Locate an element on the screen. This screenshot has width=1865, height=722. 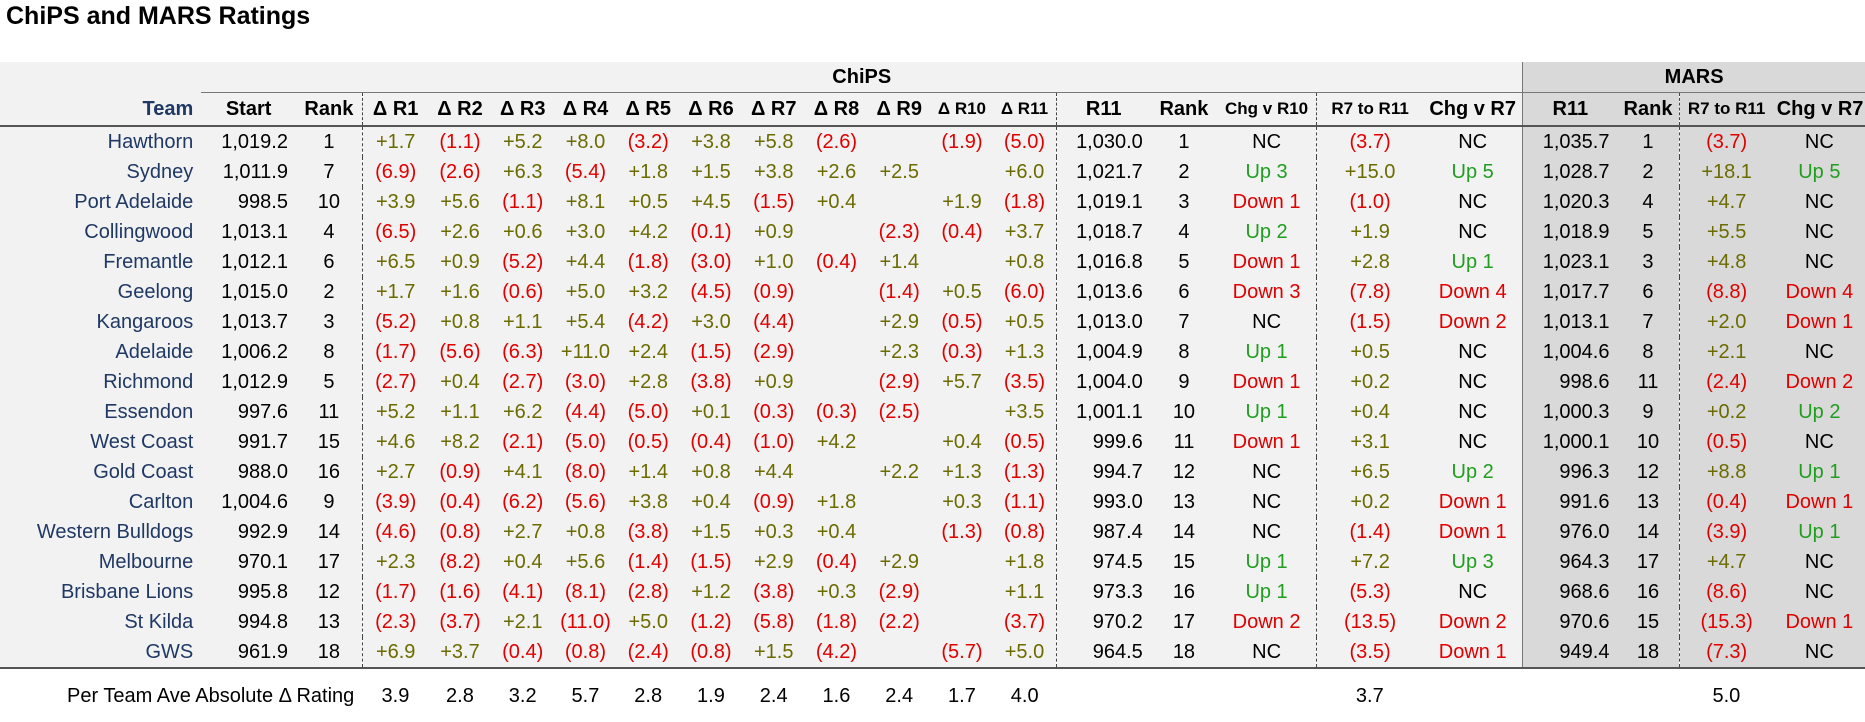
delta-value: +0.4 is located at coordinates (523, 562).